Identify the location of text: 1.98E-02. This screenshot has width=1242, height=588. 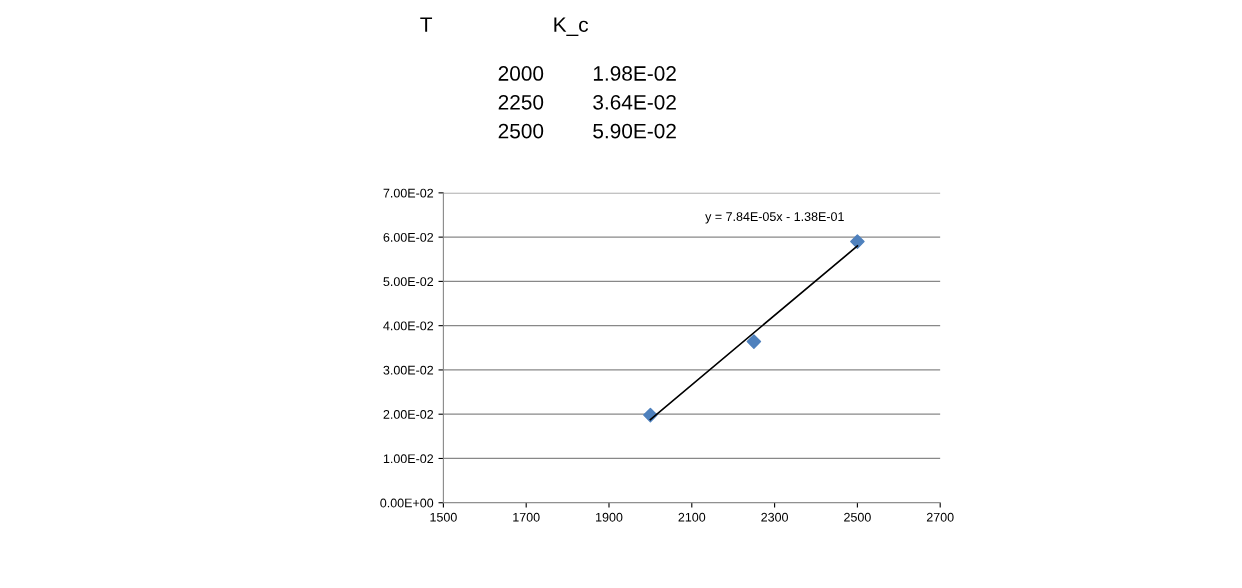
(634, 73).